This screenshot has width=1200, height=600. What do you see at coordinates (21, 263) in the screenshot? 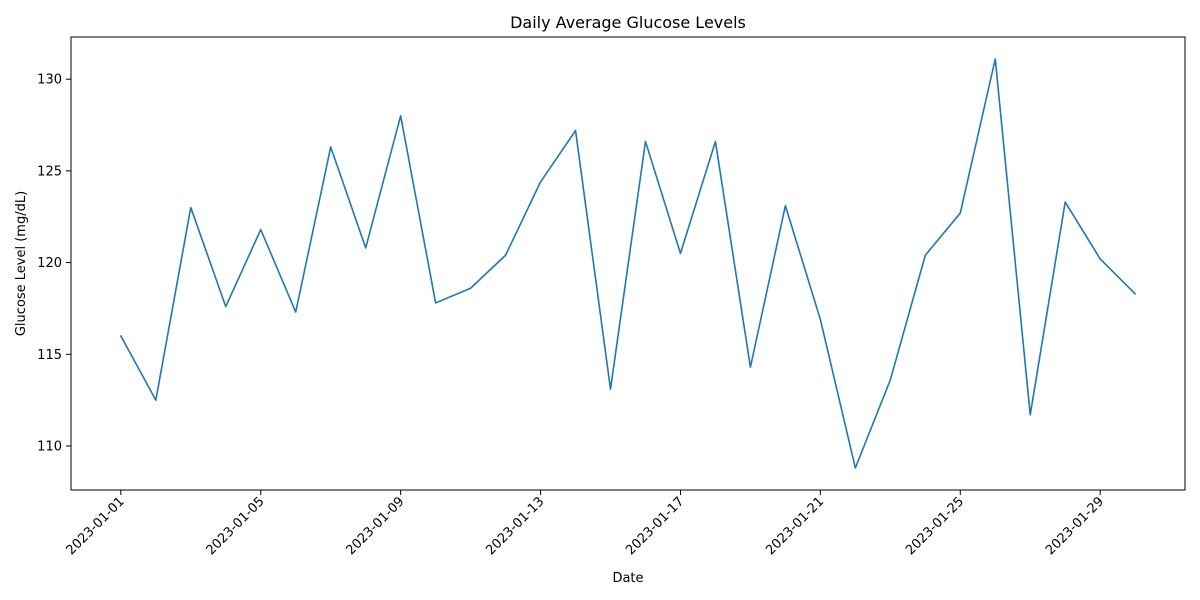
I see `y-axis-title: Glucose Level (mg/dL)` at bounding box center [21, 263].